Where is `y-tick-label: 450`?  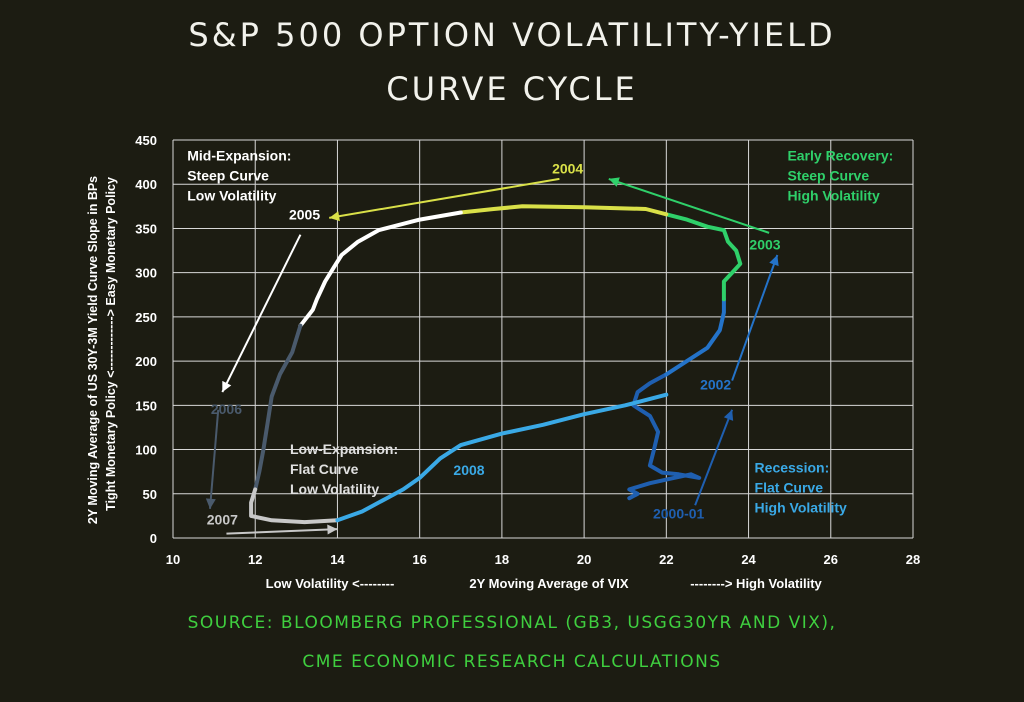 y-tick-label: 450 is located at coordinates (146, 140).